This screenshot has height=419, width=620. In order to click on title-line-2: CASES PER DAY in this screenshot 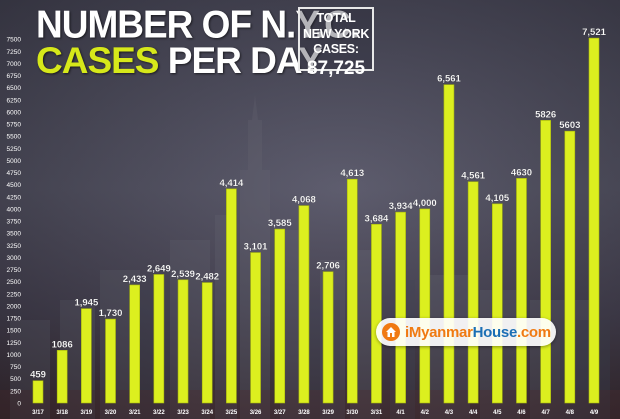, I will do `click(179, 61)`.